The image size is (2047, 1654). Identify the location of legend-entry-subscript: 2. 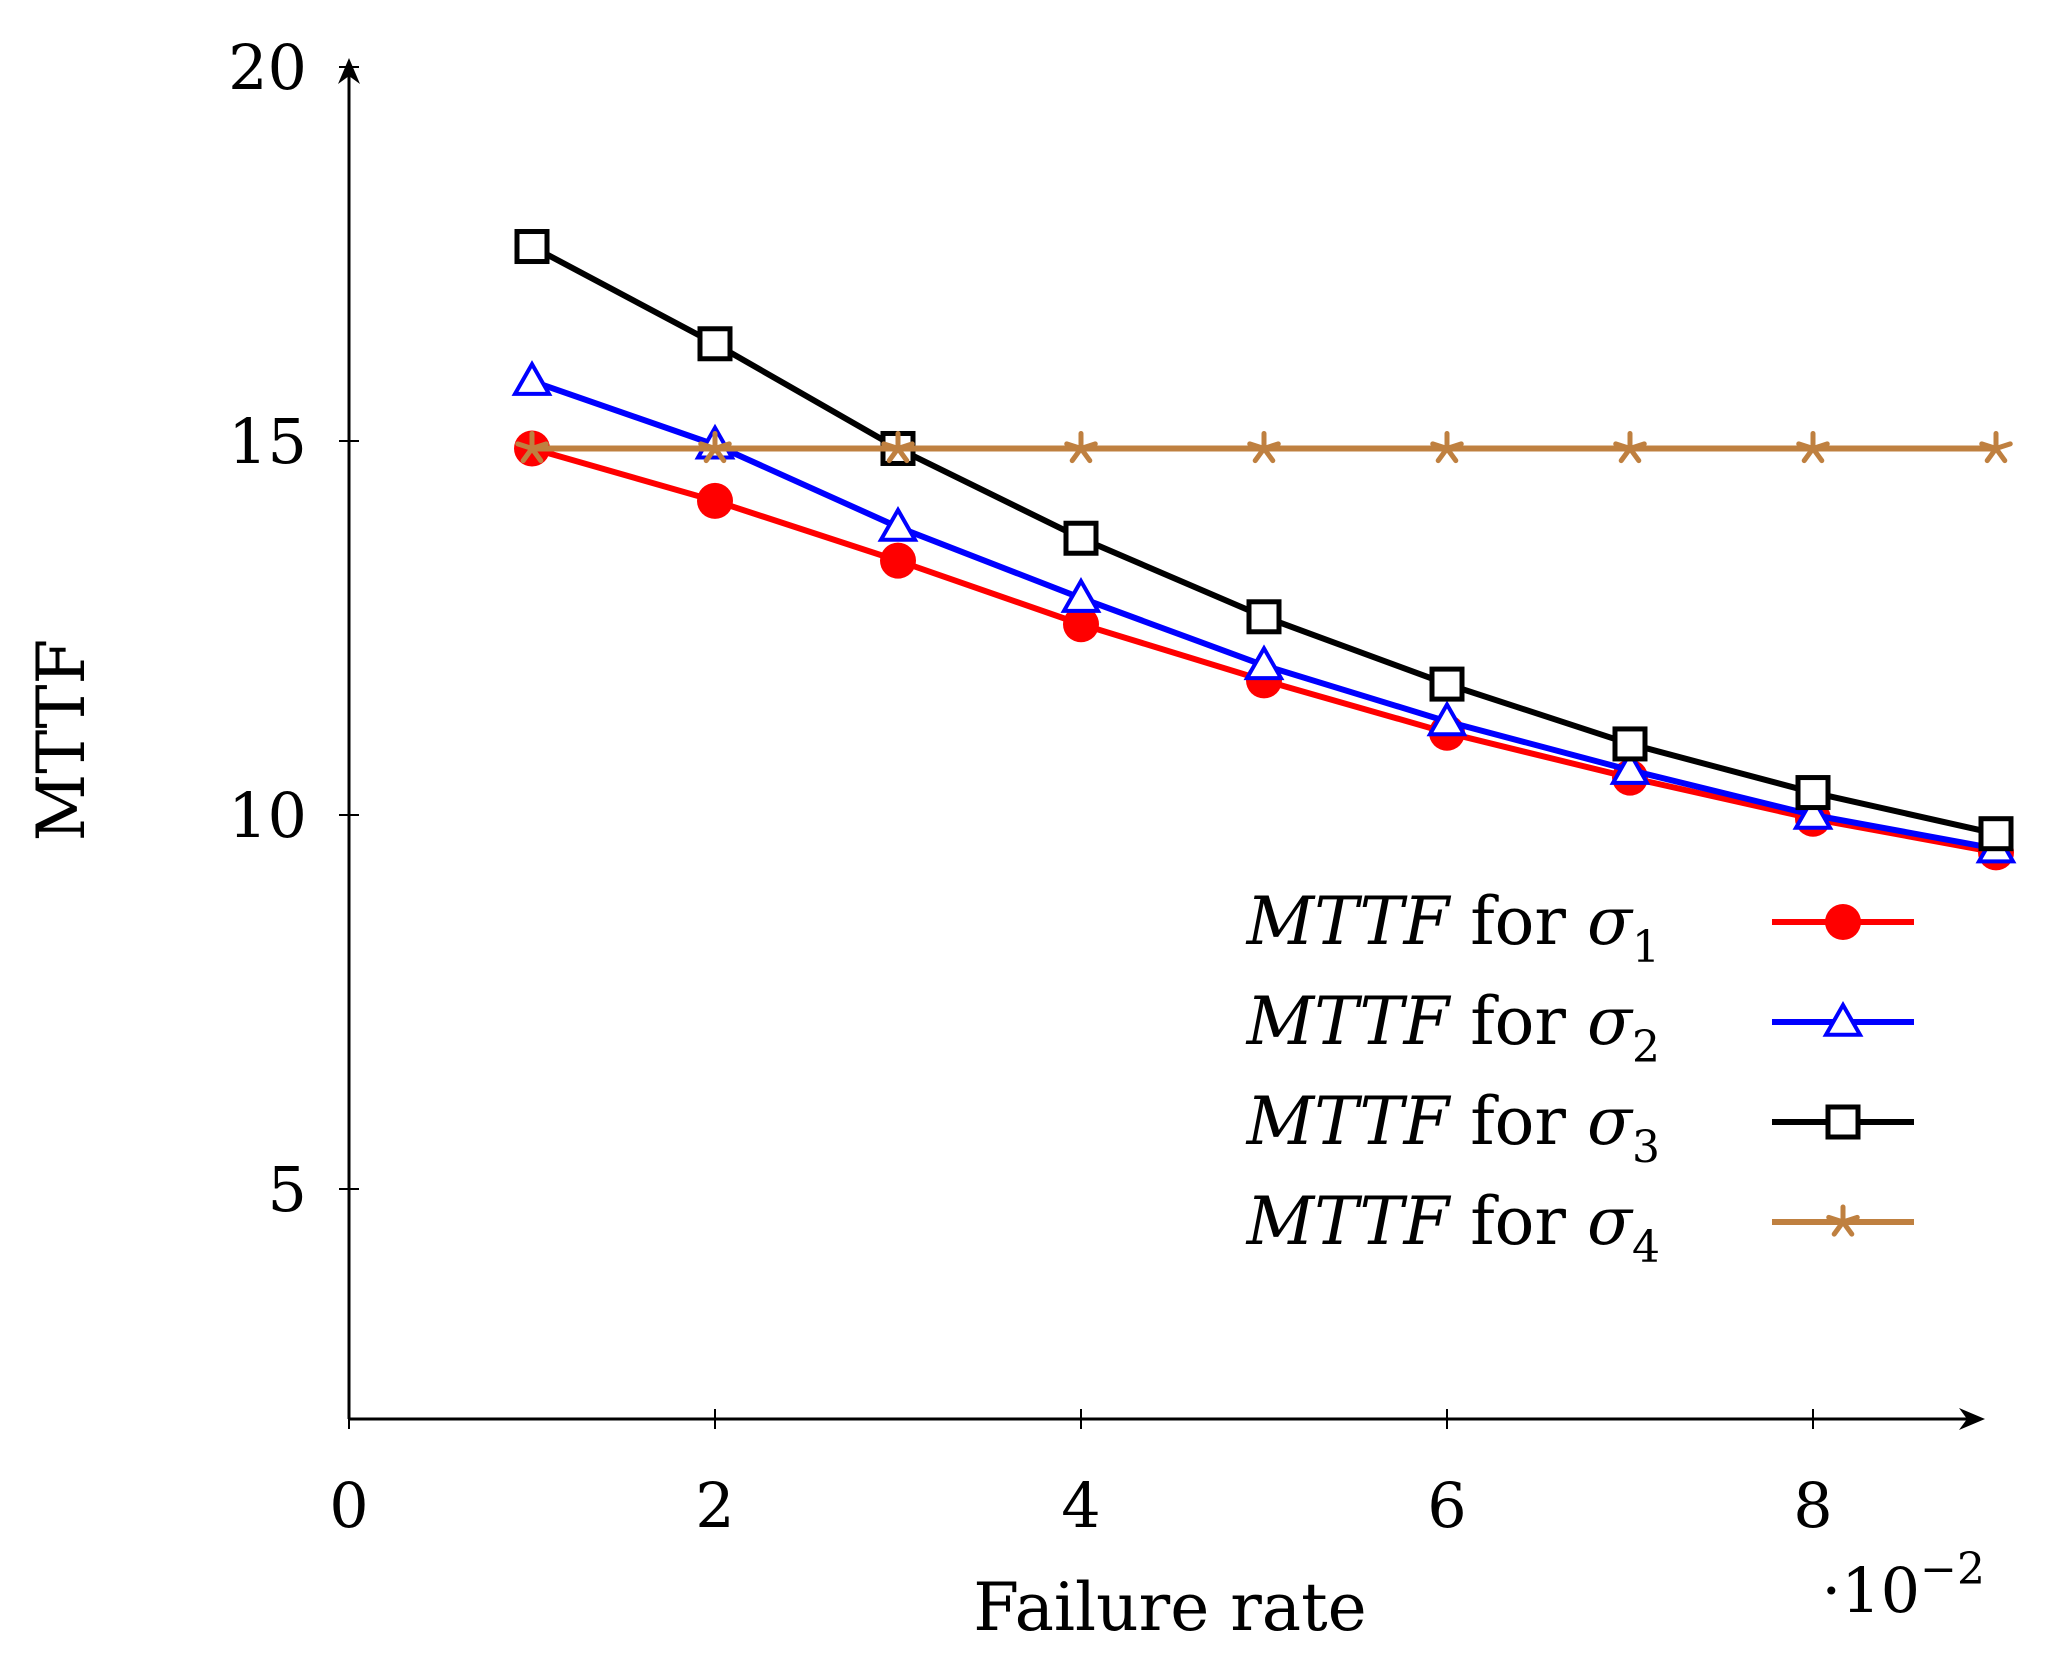
(1646, 1047).